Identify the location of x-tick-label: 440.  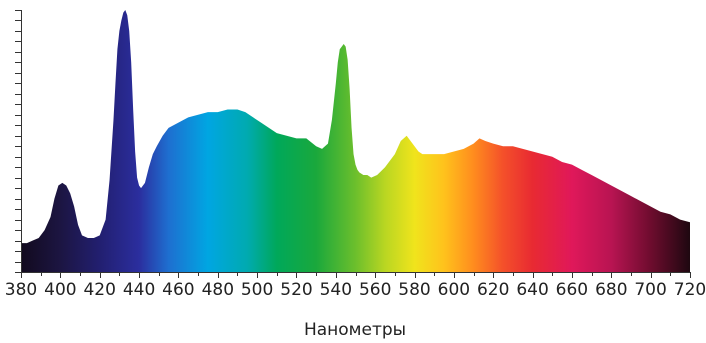
(139, 290).